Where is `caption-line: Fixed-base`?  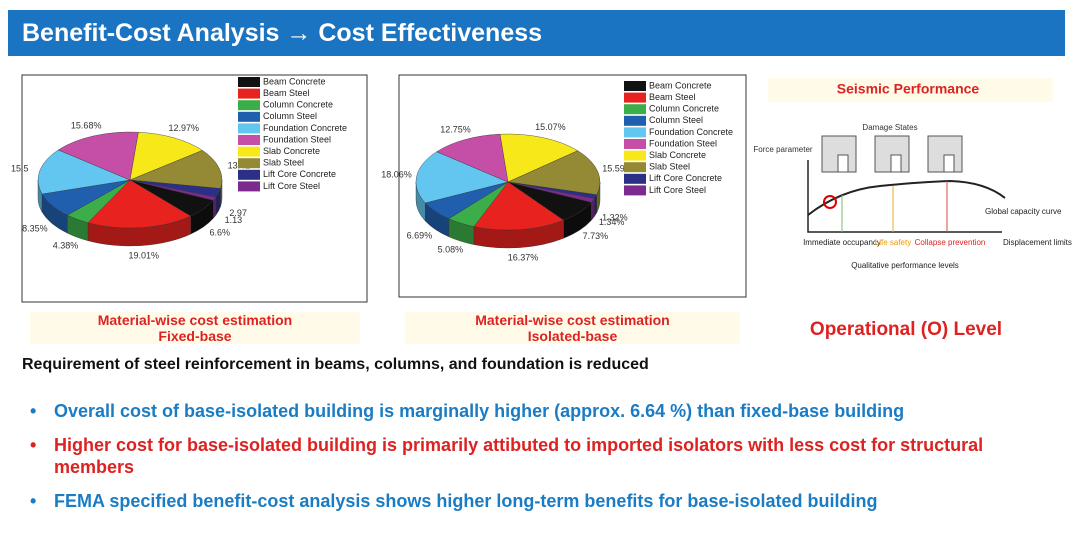
caption-line: Fixed-base is located at coordinates (195, 336).